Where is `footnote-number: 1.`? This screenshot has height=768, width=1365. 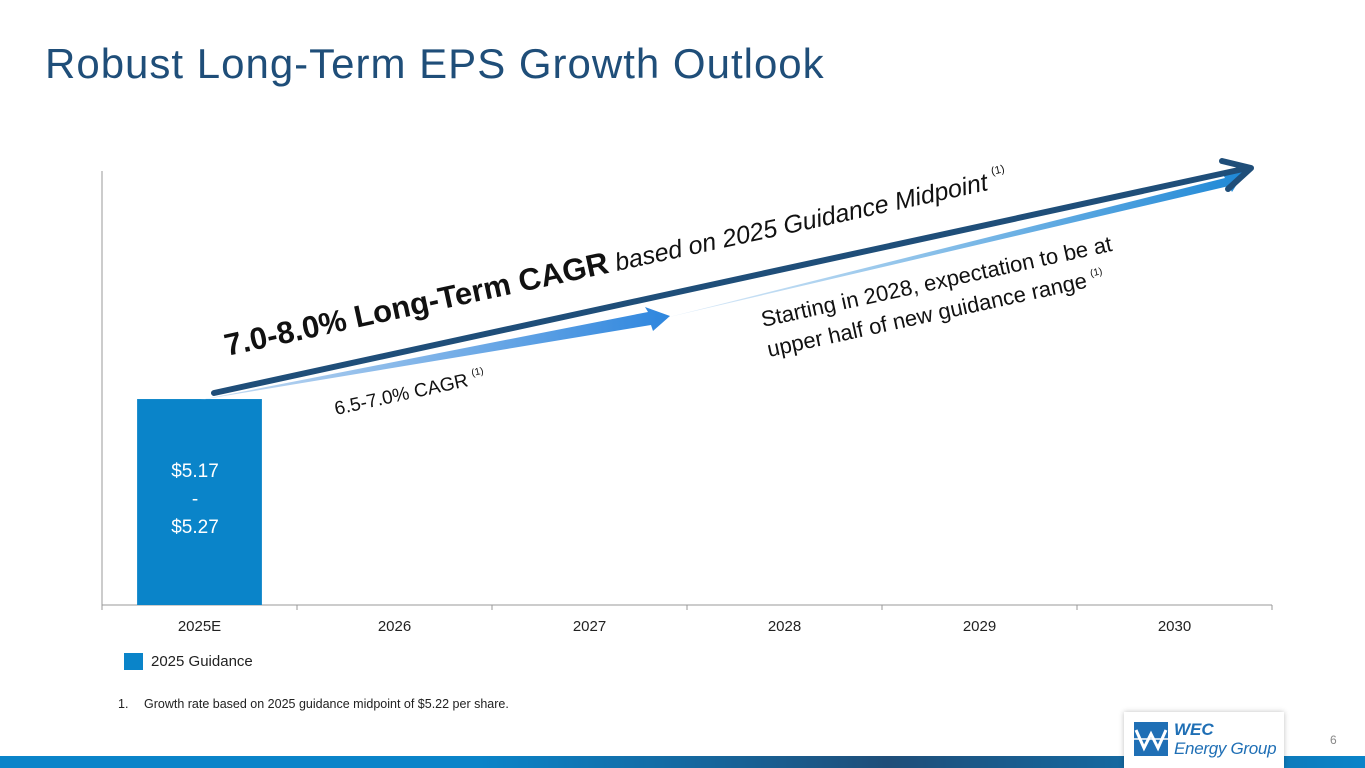
footnote-number: 1. is located at coordinates (123, 704).